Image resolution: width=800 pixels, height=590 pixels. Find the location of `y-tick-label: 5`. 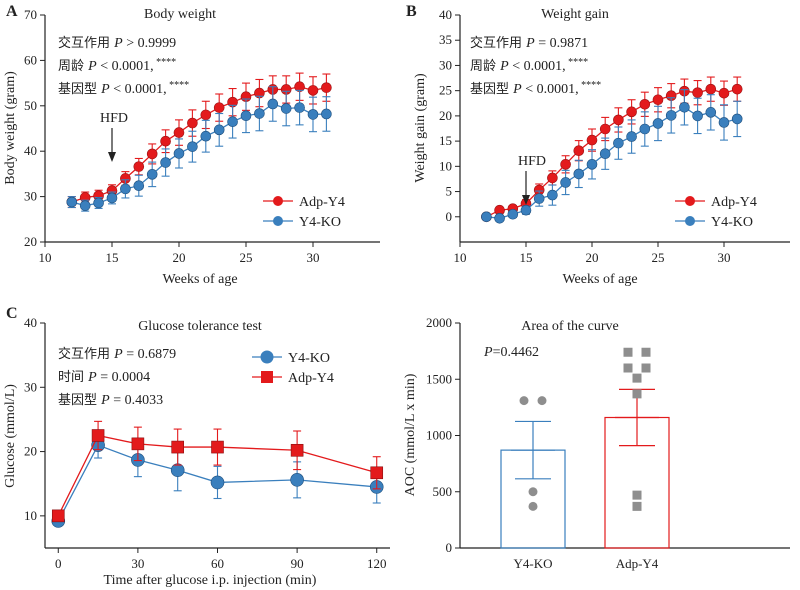

y-tick-label: 5 is located at coordinates (449, 191).